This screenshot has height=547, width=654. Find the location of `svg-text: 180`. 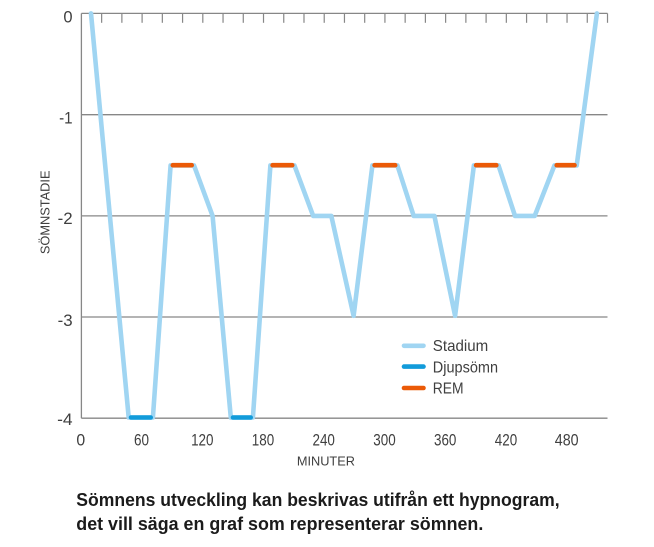

svg-text: 180 is located at coordinates (263, 440).